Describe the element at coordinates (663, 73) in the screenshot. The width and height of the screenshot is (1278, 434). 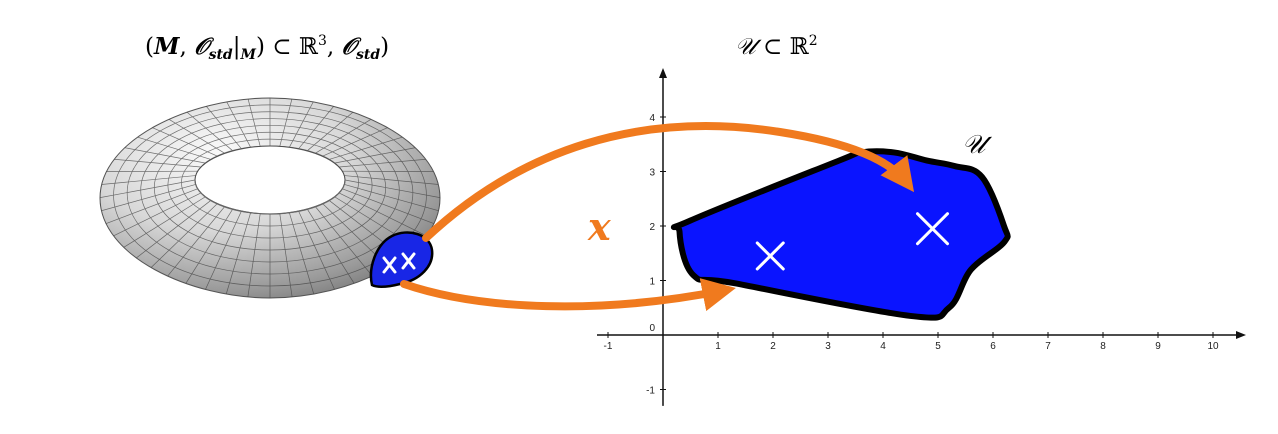
I see `y-axis-arrow` at that location.